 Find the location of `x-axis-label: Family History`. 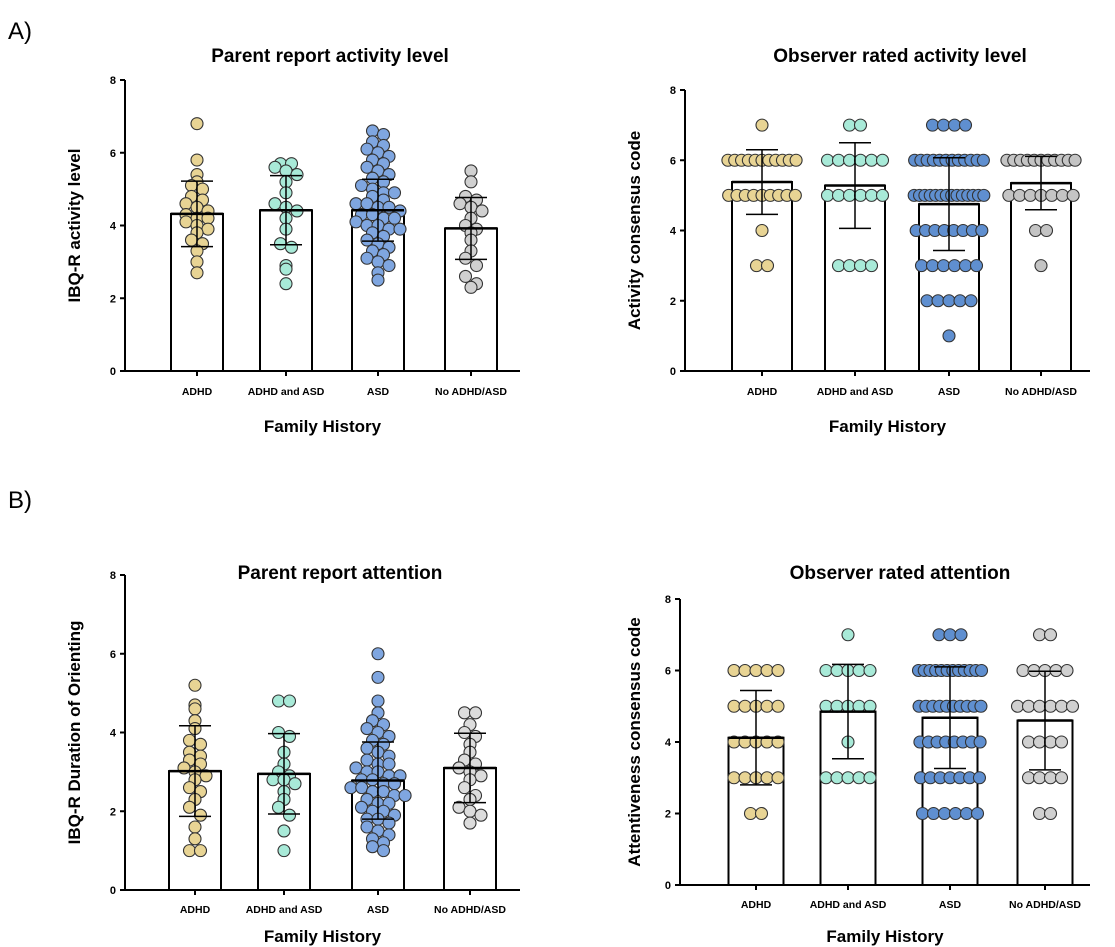

x-axis-label: Family History is located at coordinates (885, 936).